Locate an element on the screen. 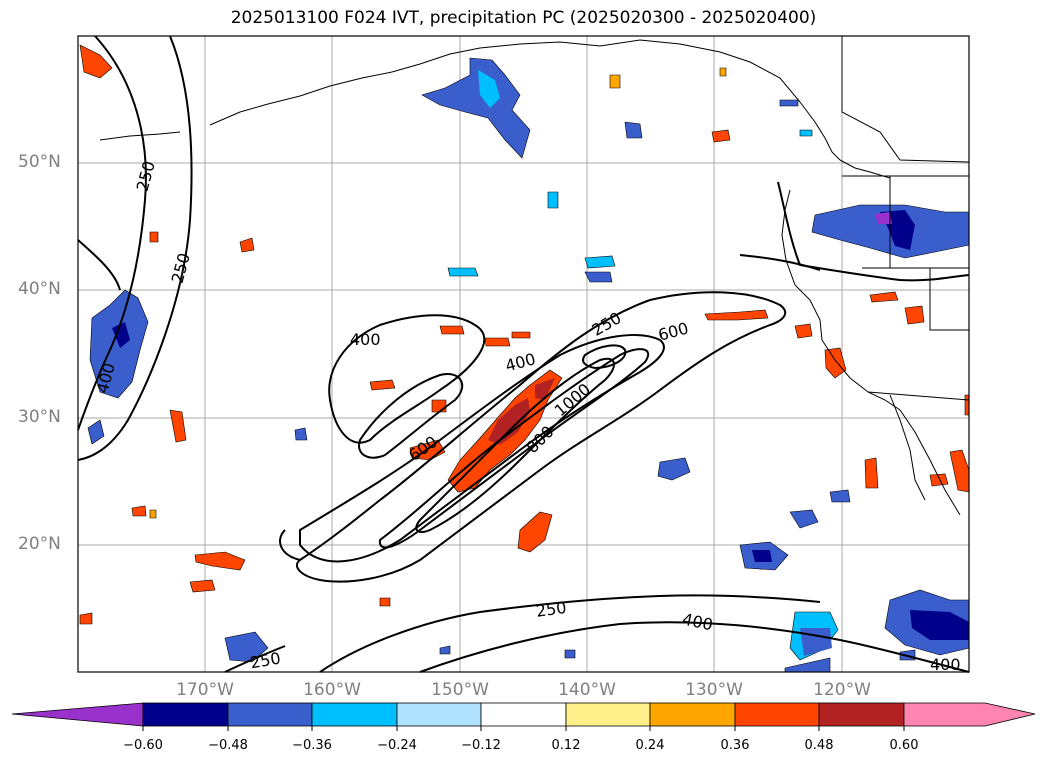  colorbar-tick: 0.24 is located at coordinates (650, 745).